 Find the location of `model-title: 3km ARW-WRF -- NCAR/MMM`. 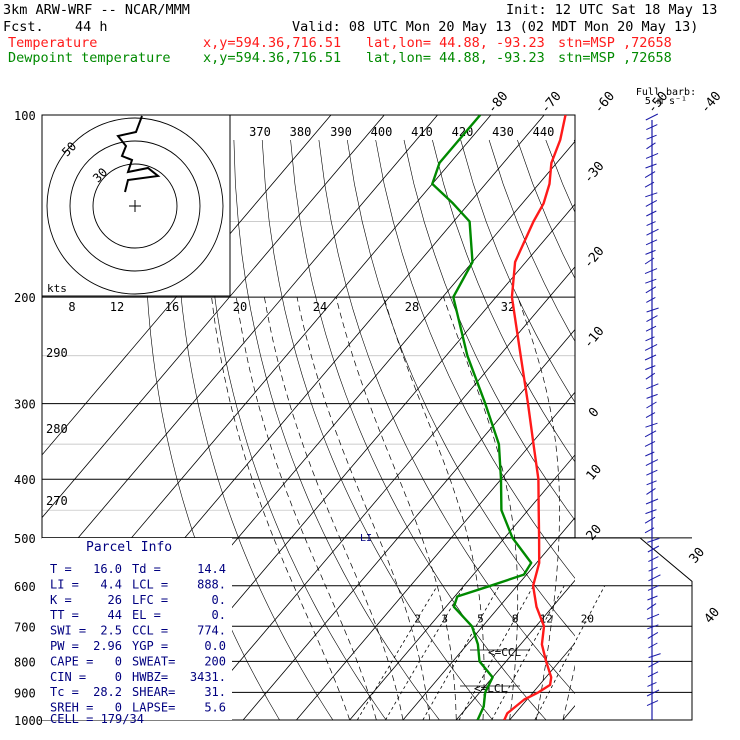

model-title: 3km ARW-WRF -- NCAR/MMM is located at coordinates (96, 10).